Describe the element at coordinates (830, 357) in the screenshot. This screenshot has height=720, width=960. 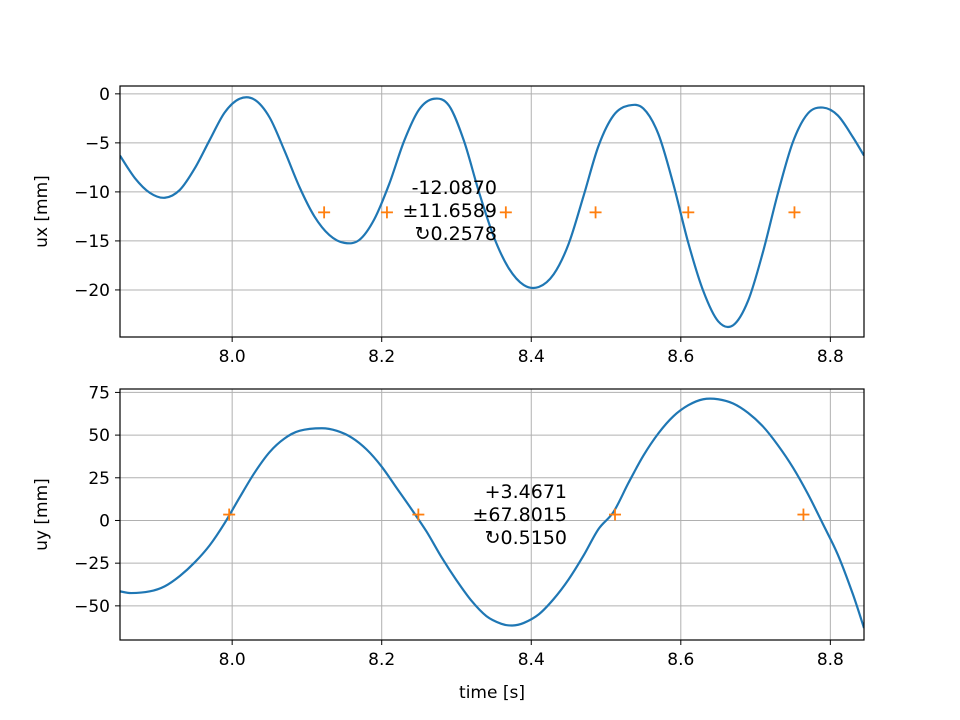
I see `ux-x-tick-label: 8.8` at that location.